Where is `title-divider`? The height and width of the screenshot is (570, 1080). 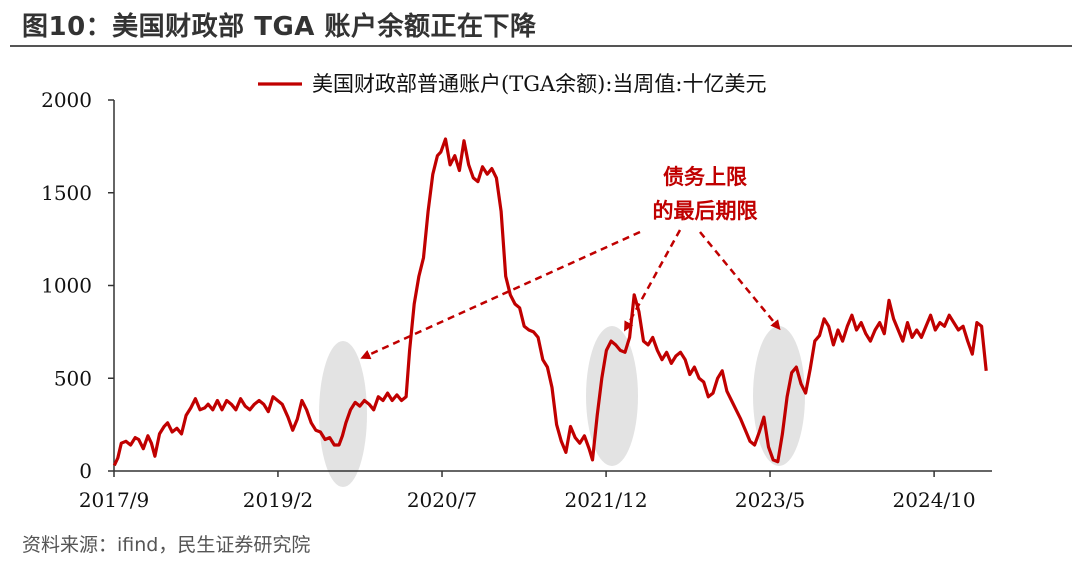
title-divider is located at coordinates (541, 46).